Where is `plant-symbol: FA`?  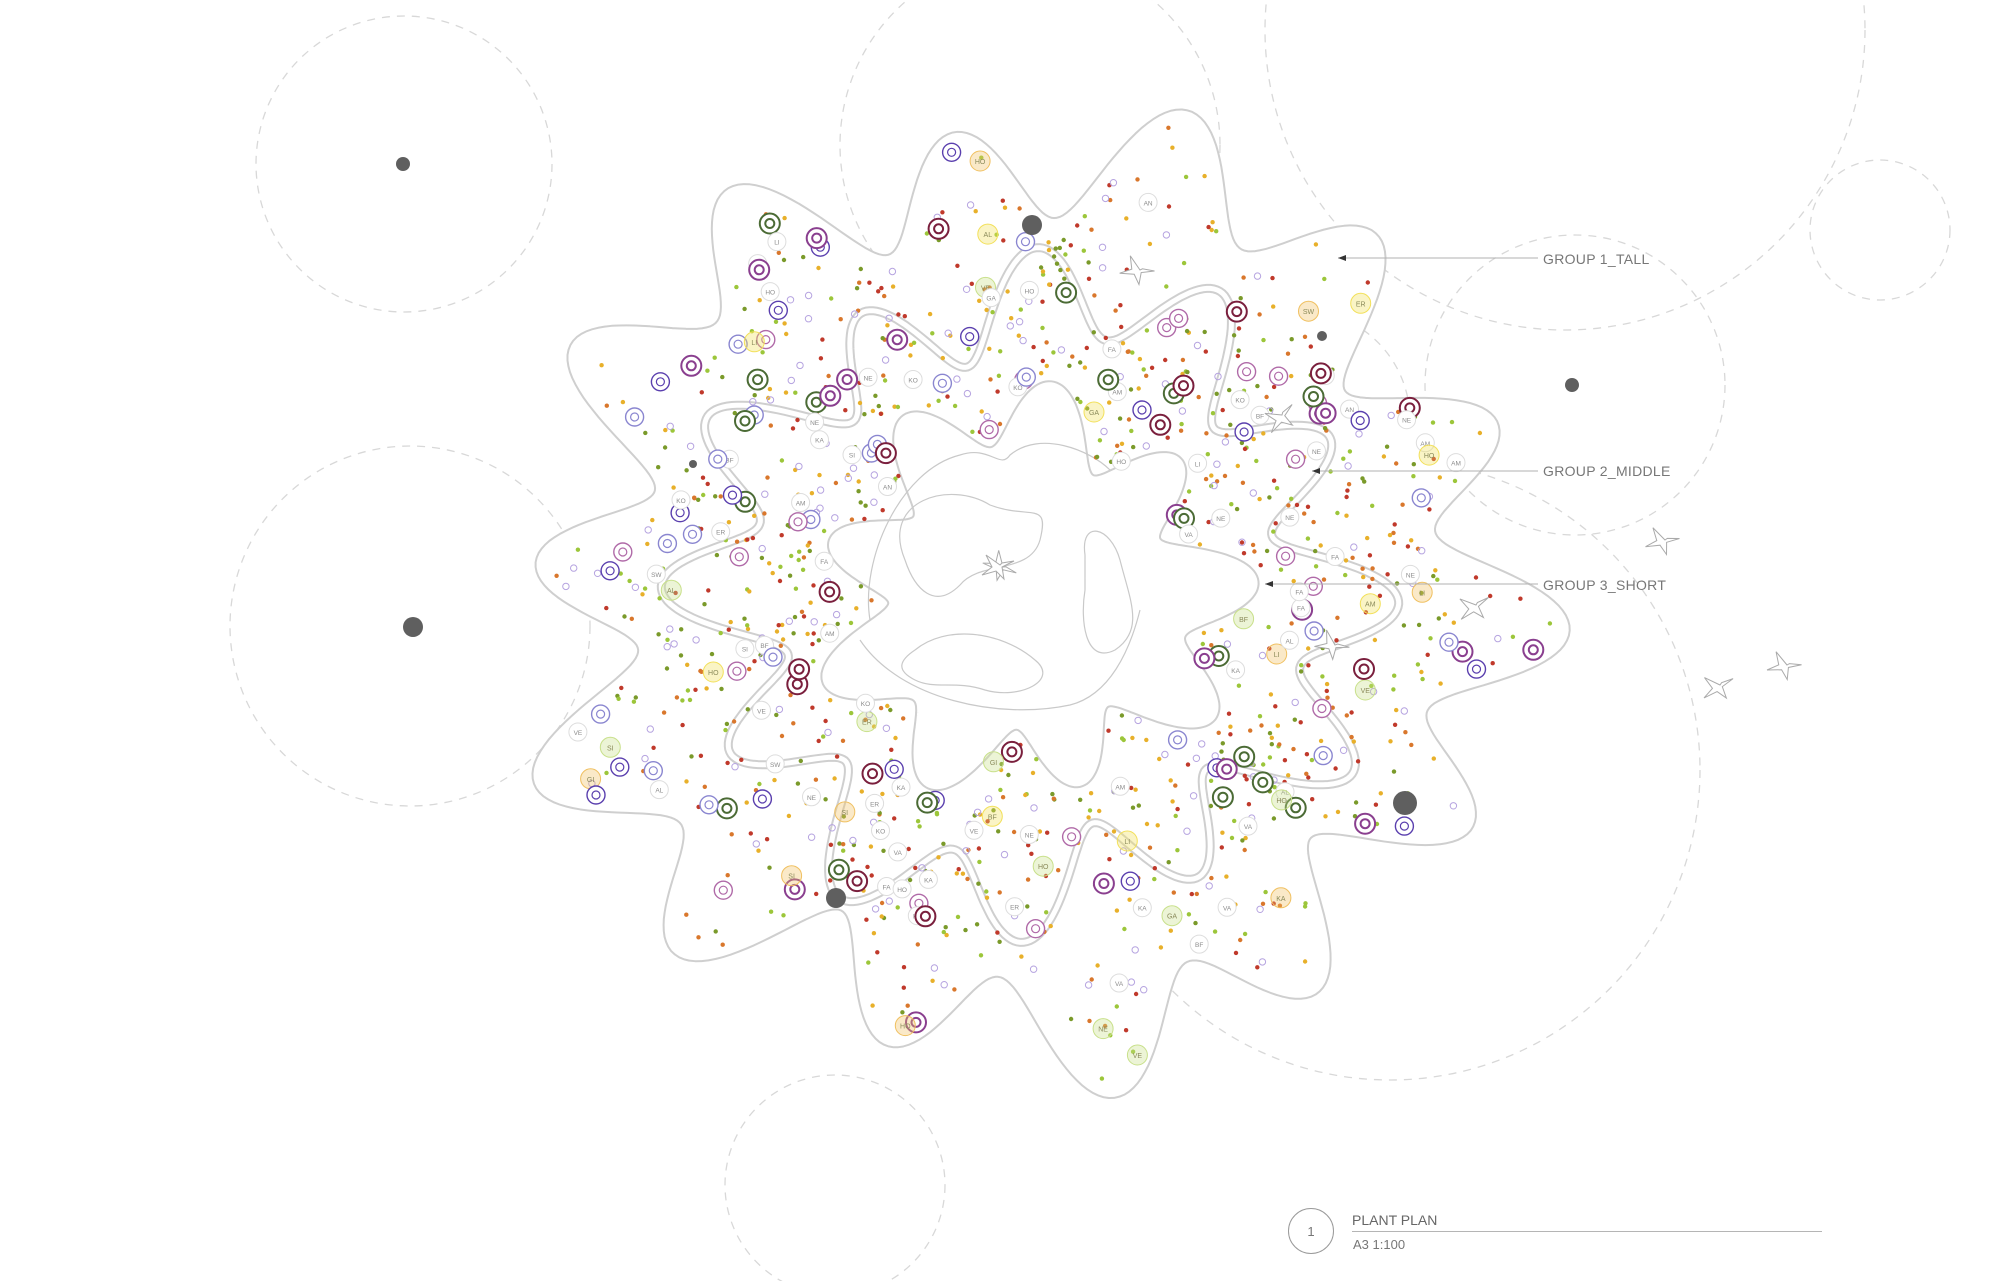
plant-symbol: FA is located at coordinates (824, 561).